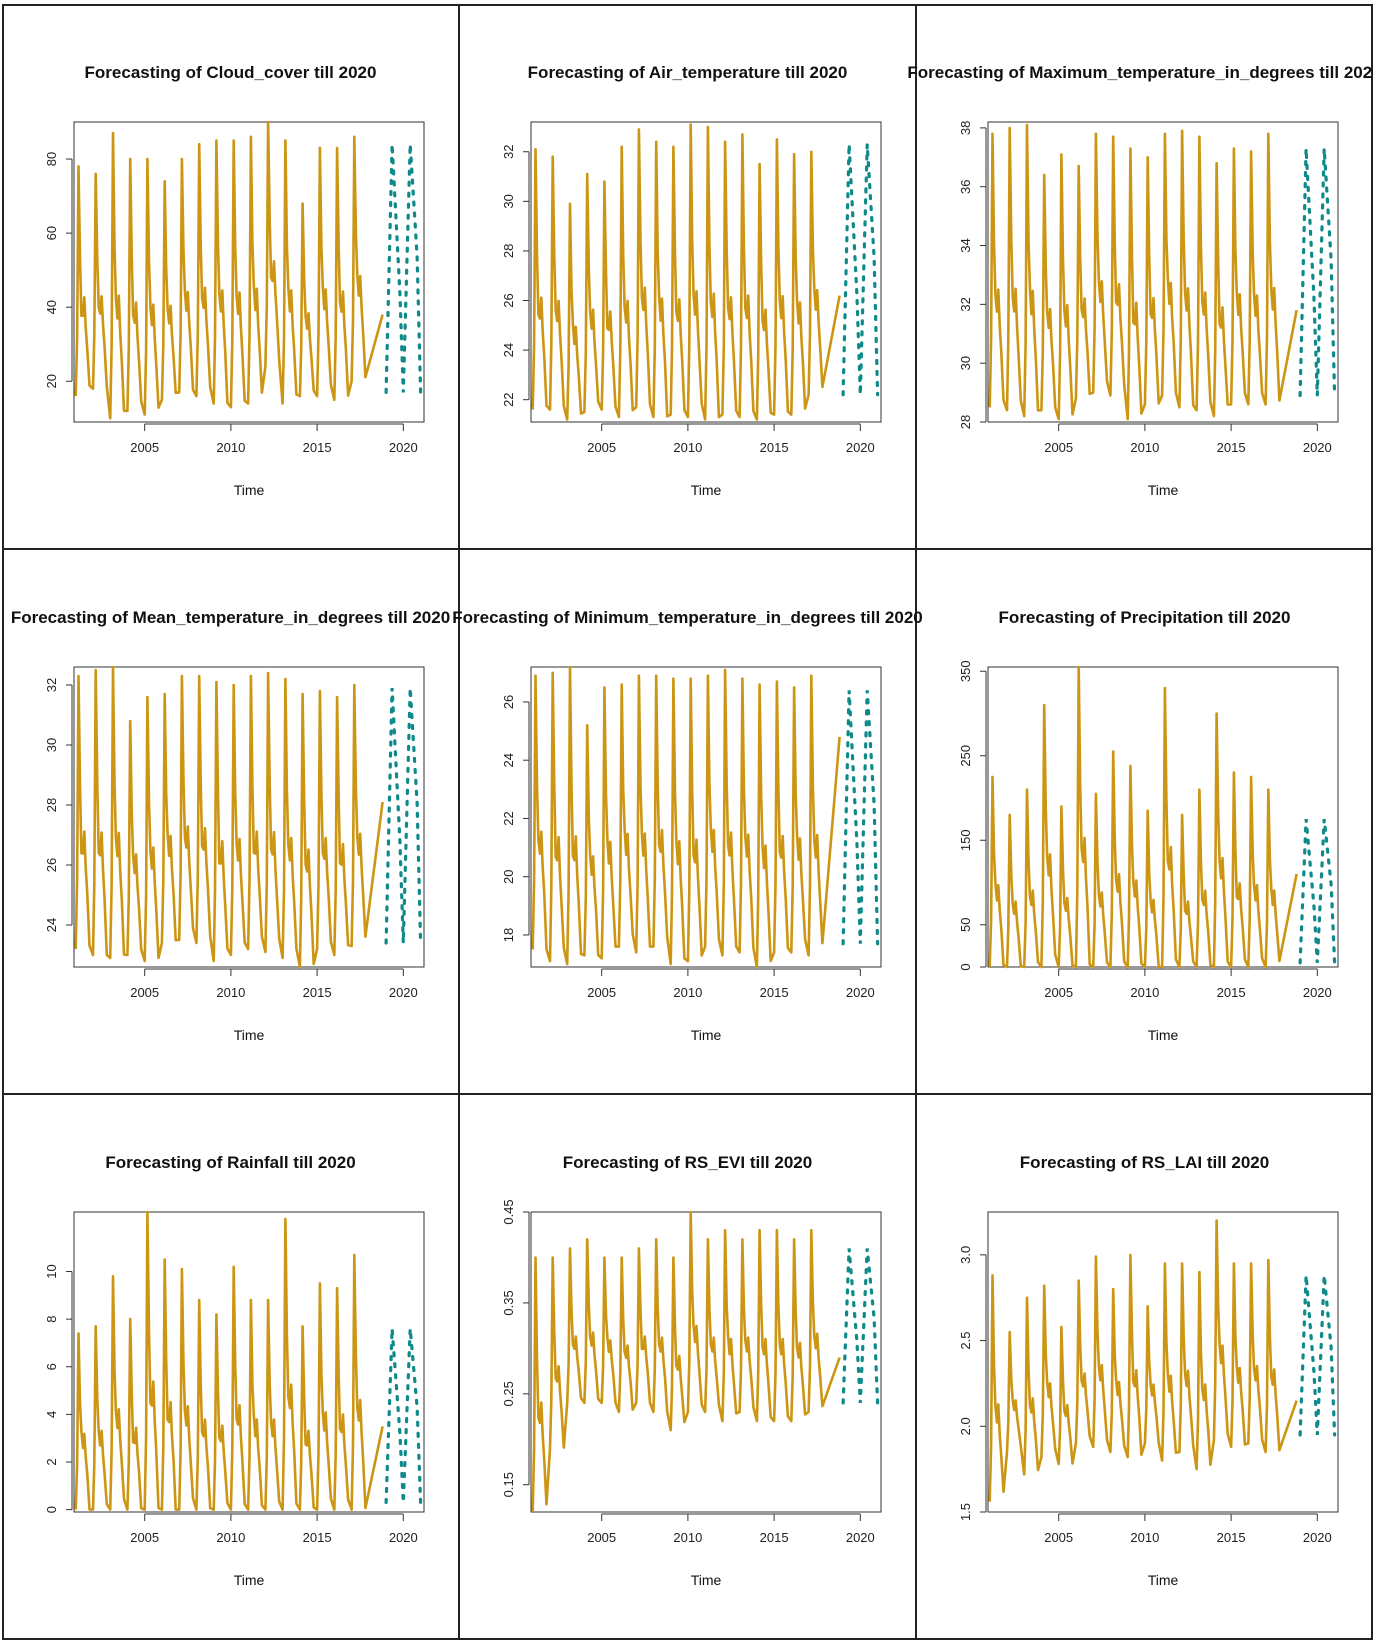 The image size is (1375, 1642). Describe the element at coordinates (508, 1393) in the screenshot. I see `y-tick-label: 0.25` at that location.